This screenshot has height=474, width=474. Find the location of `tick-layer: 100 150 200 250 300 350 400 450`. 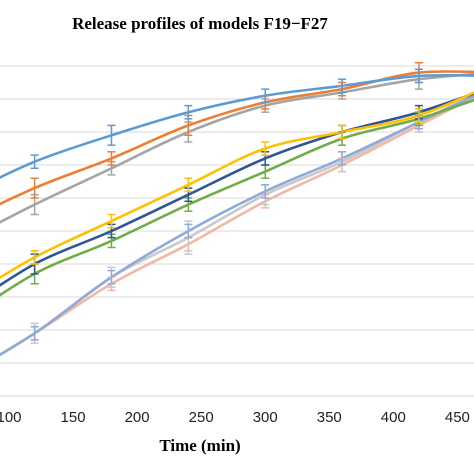

tick-layer: 100 150 200 250 300 350 400 450 is located at coordinates (235, 417).